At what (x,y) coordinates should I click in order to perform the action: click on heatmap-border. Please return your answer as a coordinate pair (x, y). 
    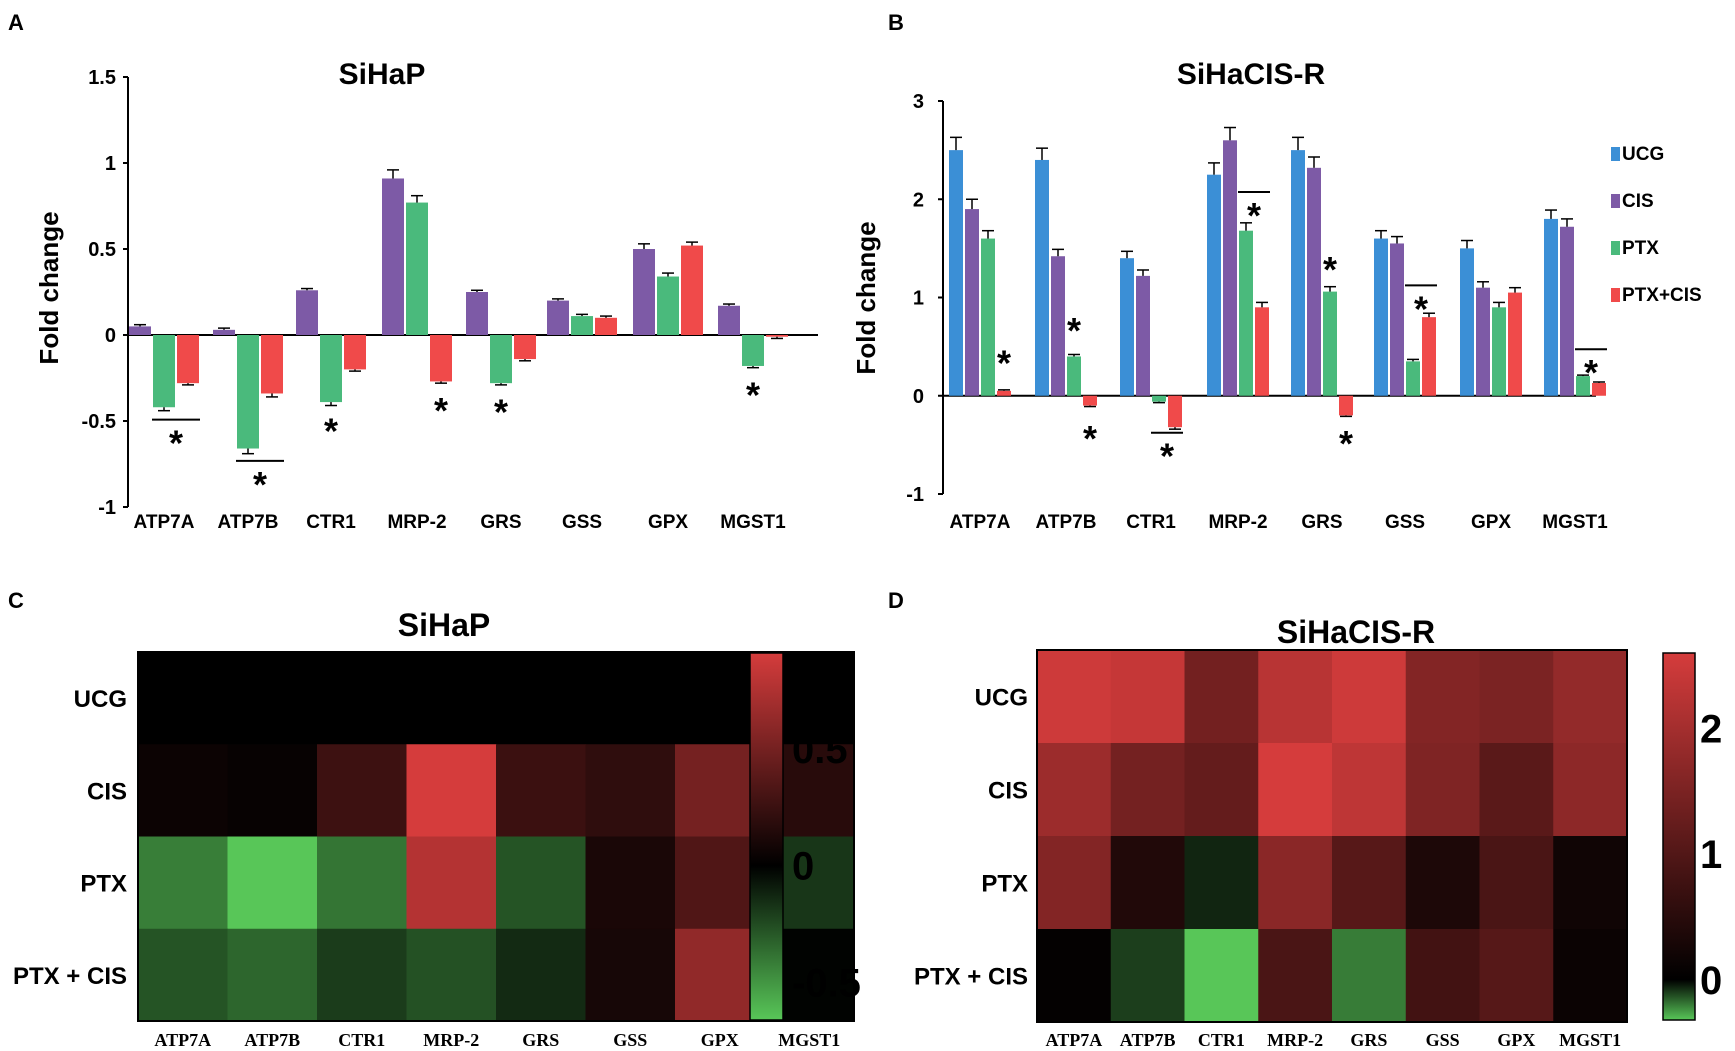
    Looking at the image, I should click on (496, 836).